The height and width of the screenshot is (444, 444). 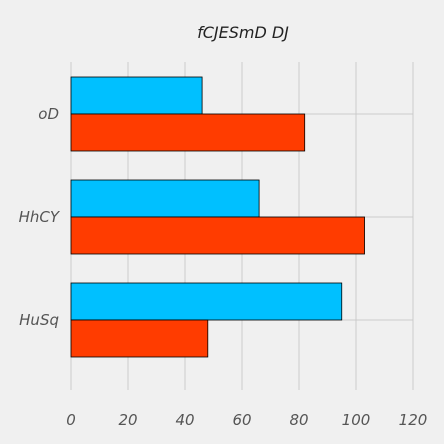 What do you see at coordinates (241, 420) in the screenshot?
I see `x-tick-label: 60` at bounding box center [241, 420].